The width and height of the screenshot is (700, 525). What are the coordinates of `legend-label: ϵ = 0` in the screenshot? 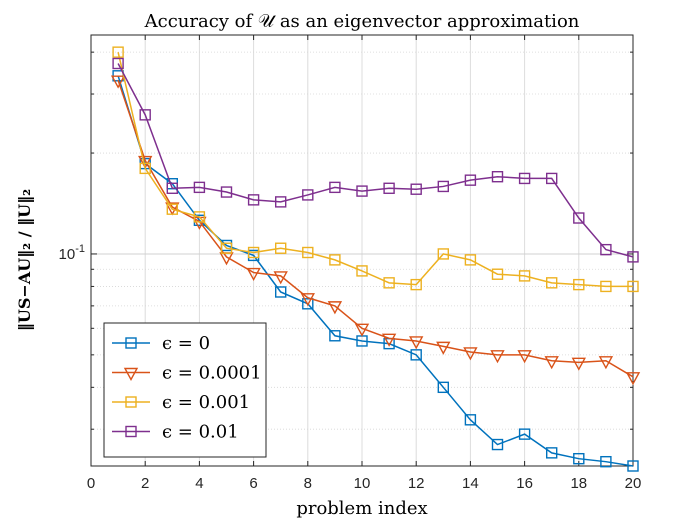 It's located at (186, 343).